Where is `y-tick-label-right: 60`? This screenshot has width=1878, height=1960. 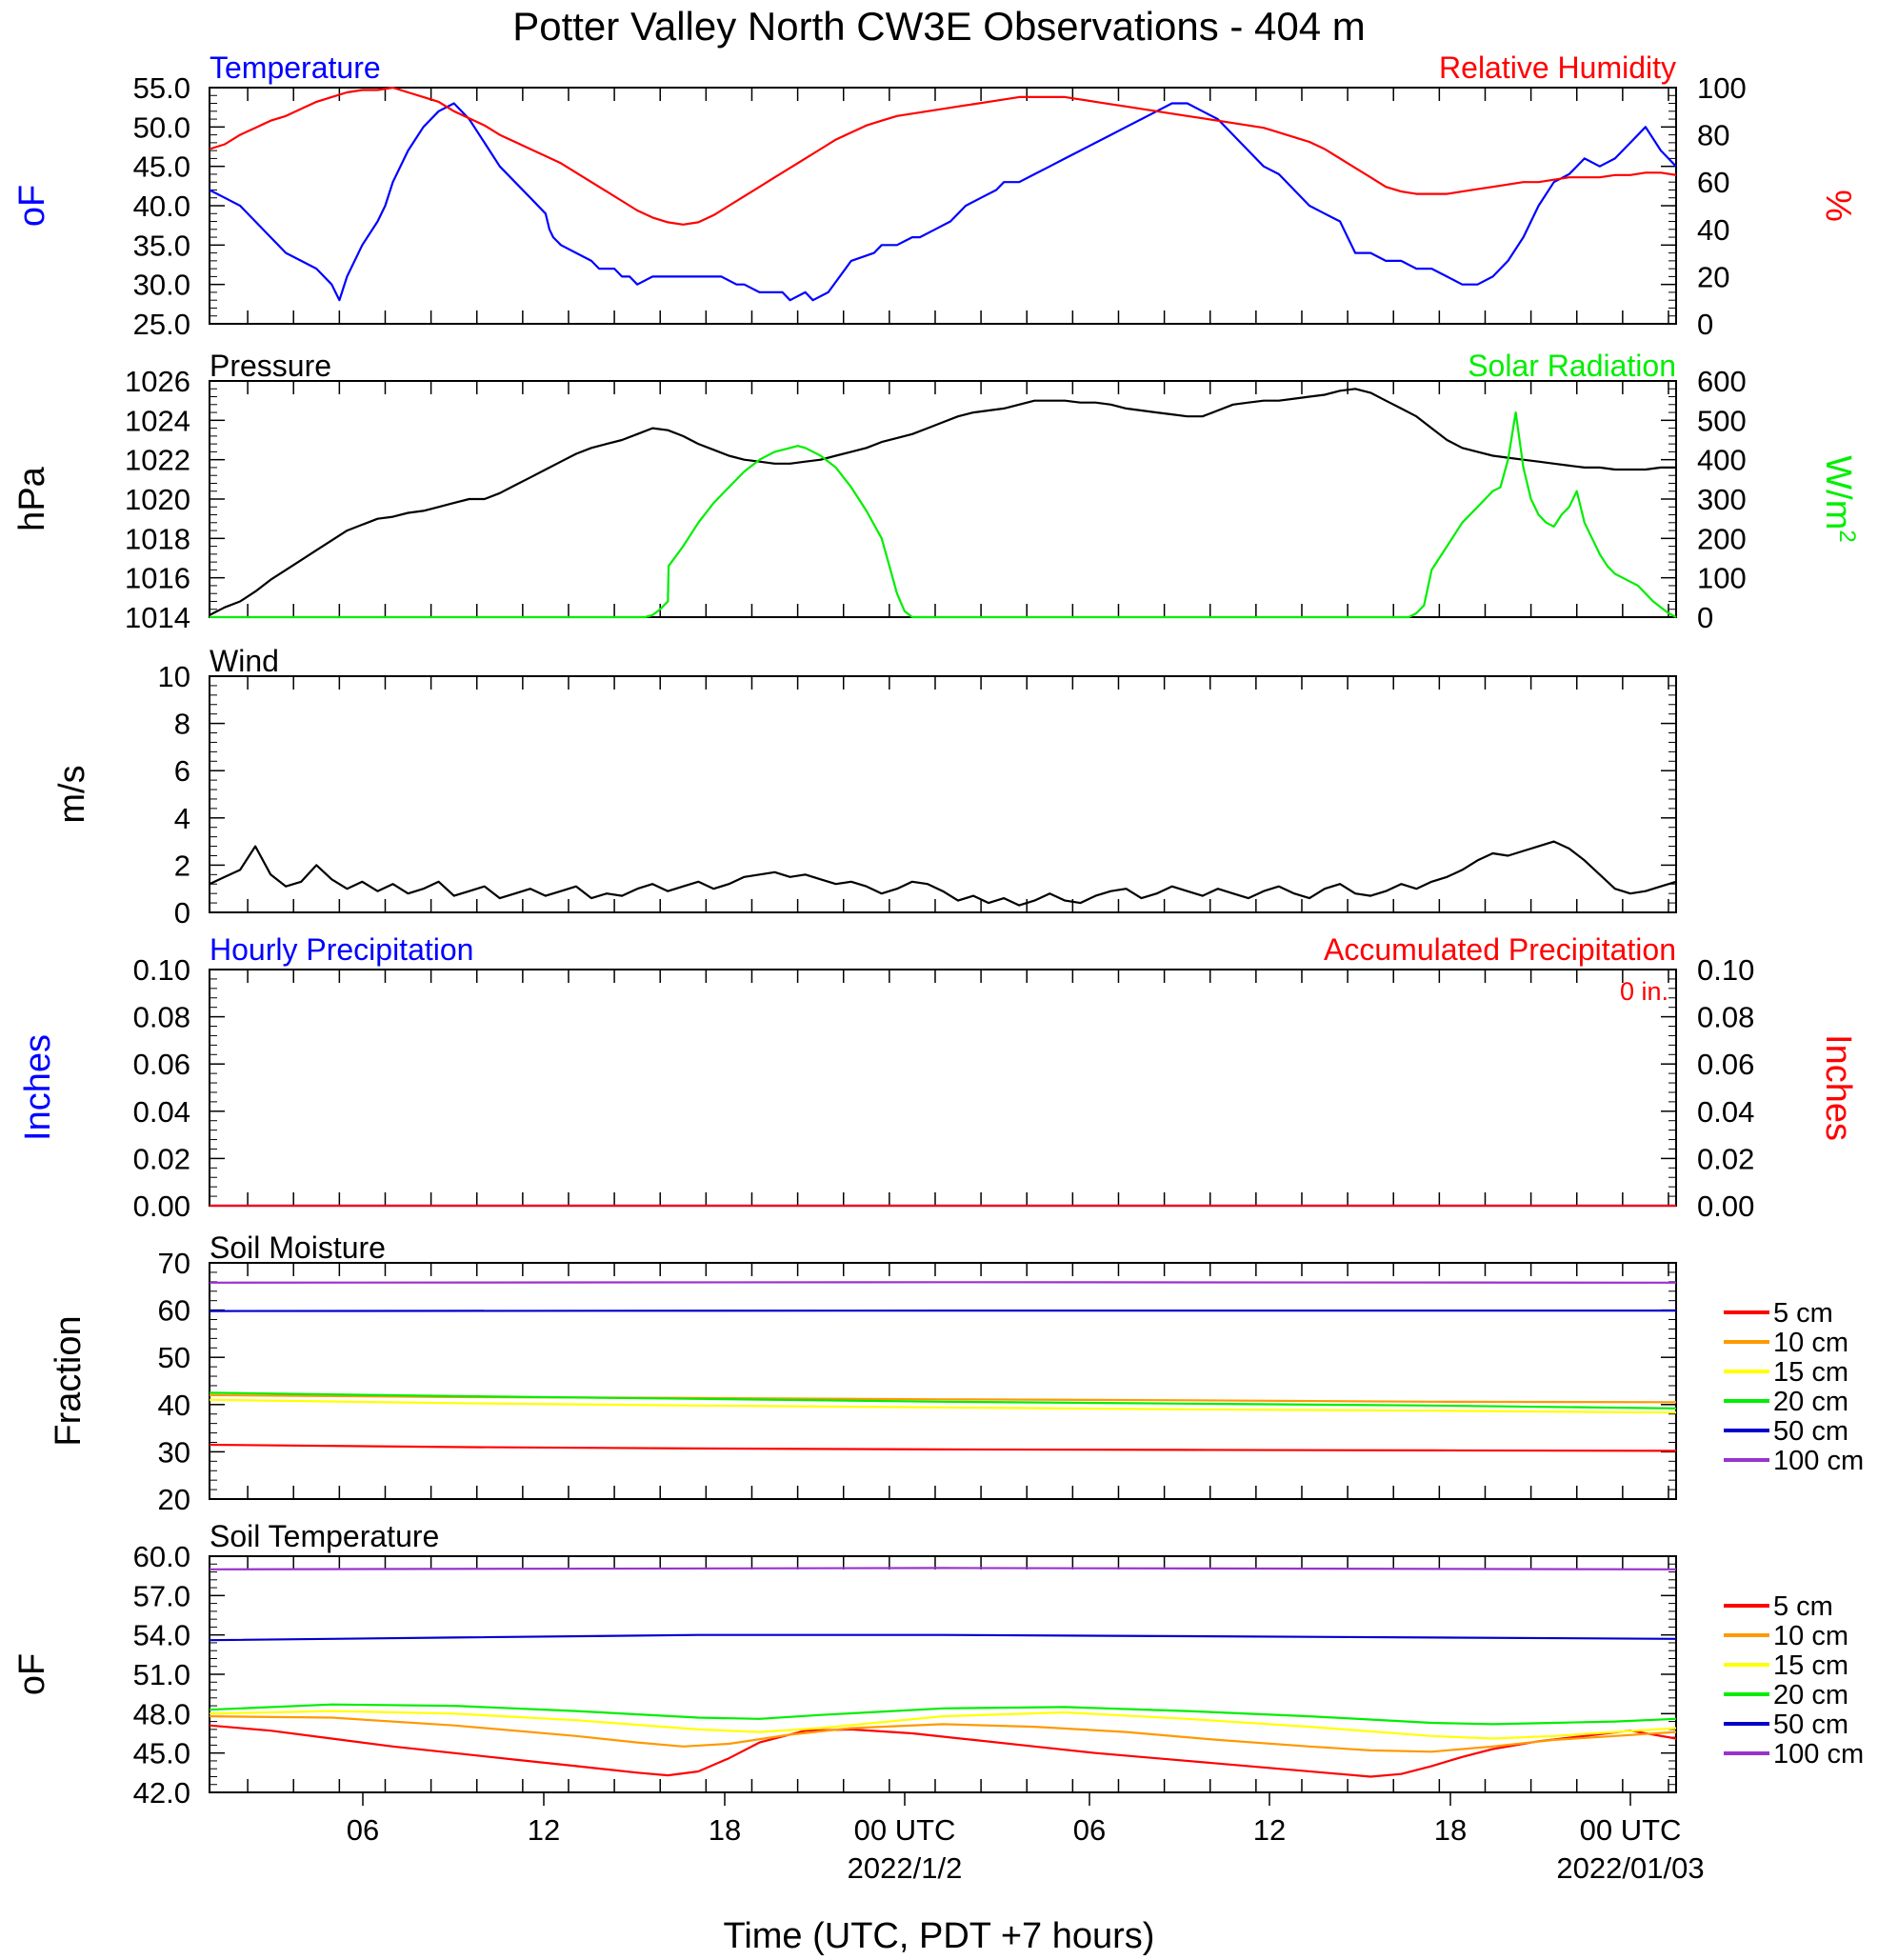 y-tick-label-right: 60 is located at coordinates (1713, 182).